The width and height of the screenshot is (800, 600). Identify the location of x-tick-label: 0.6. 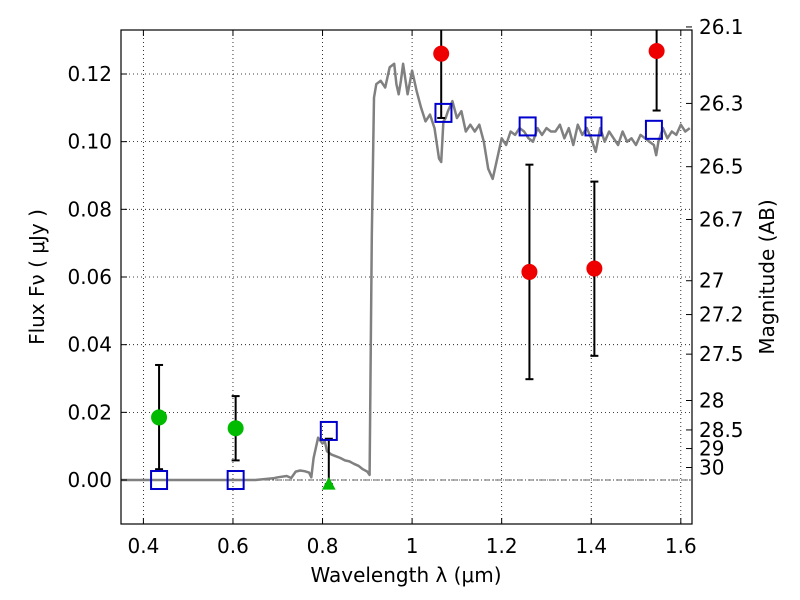
(233, 546).